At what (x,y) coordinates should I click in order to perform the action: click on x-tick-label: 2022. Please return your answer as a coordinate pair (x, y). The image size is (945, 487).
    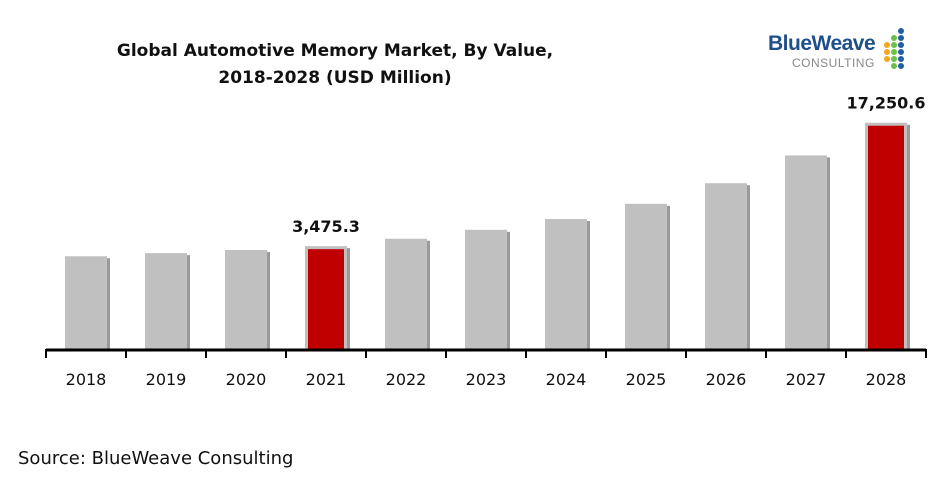
    Looking at the image, I should click on (406, 379).